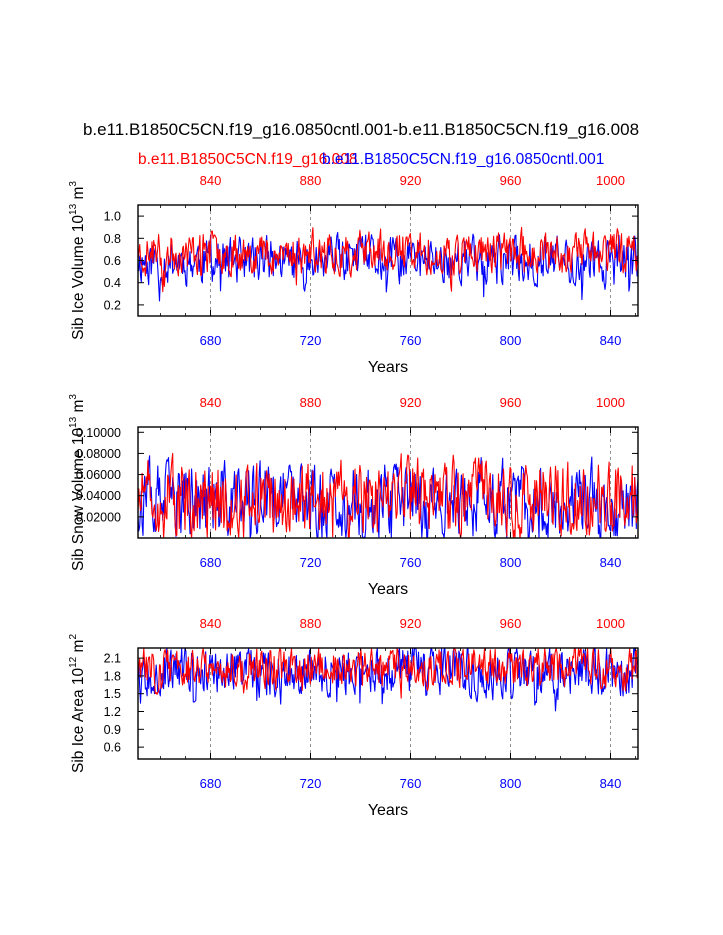  What do you see at coordinates (77, 703) in the screenshot?
I see `y-axis-title: Sib Ice Area 1012 m2` at bounding box center [77, 703].